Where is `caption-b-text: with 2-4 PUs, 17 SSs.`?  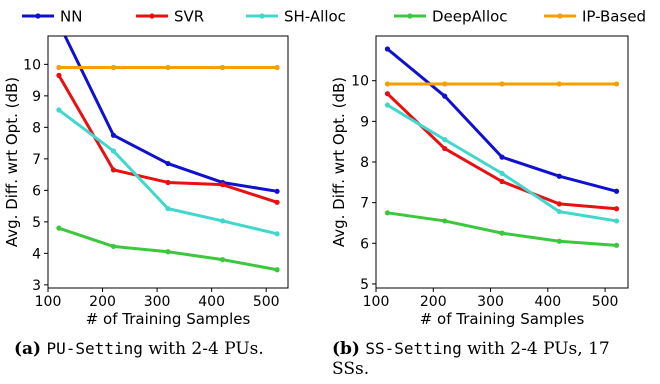 caption-b-text: with 2-4 PUs, 17 SSs. is located at coordinates (471, 359).